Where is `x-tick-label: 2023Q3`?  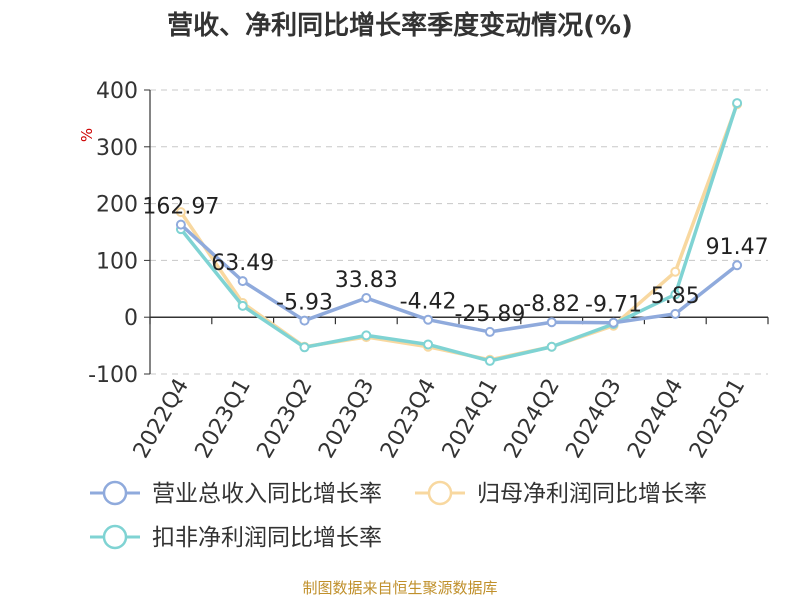 x-tick-label: 2023Q3 is located at coordinates (346, 419).